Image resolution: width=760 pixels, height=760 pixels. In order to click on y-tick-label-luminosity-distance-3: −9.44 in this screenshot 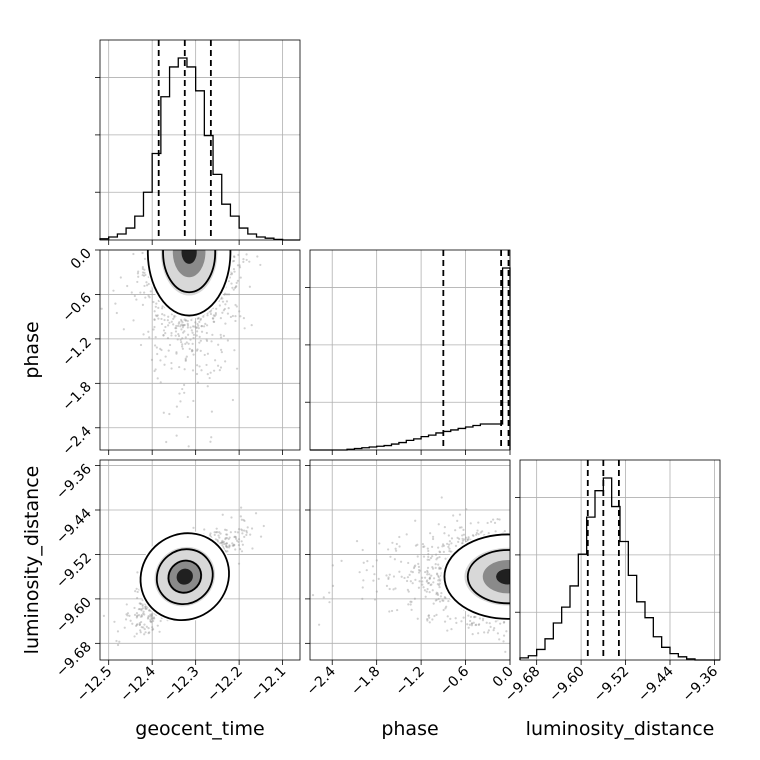, I will do `click(74, 526)`.